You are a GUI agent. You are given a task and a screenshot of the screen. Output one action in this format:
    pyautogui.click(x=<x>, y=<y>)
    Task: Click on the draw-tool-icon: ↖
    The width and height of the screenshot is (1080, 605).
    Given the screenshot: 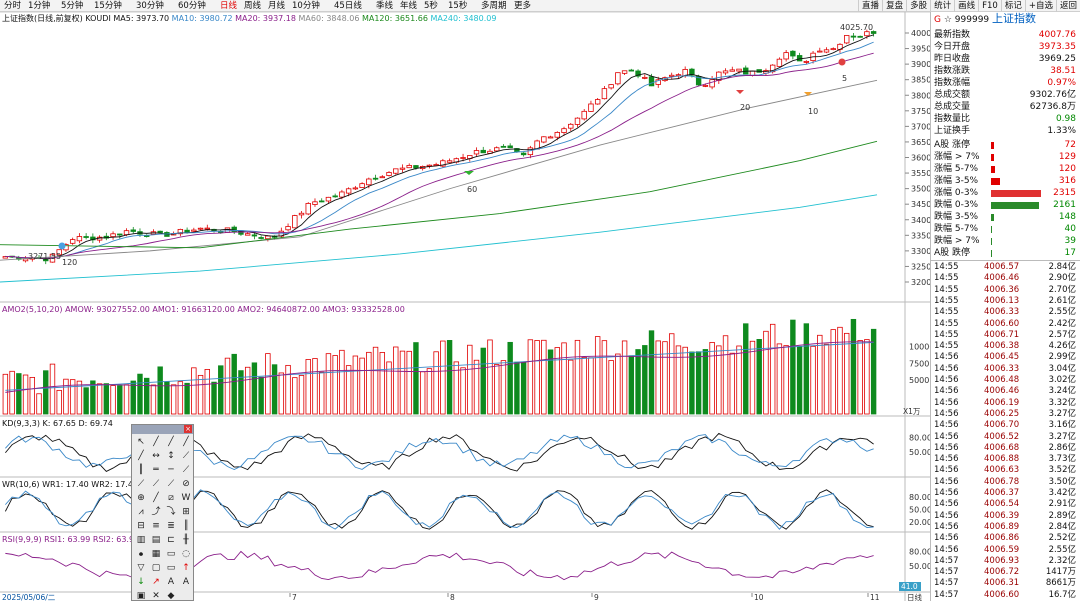 What is the action you would take?
    pyautogui.click(x=141, y=442)
    